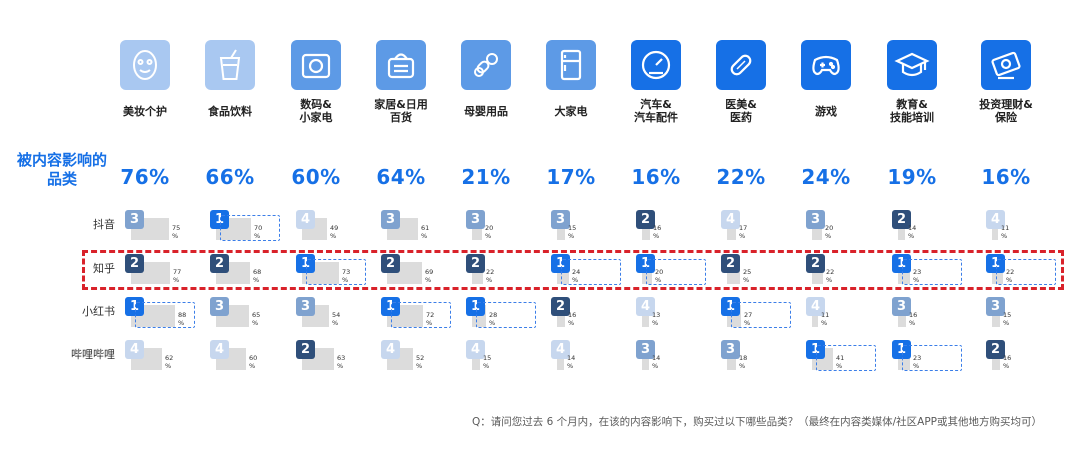 This screenshot has height=453, width=1080. I want to click on gamepad-icon, so click(826, 65).